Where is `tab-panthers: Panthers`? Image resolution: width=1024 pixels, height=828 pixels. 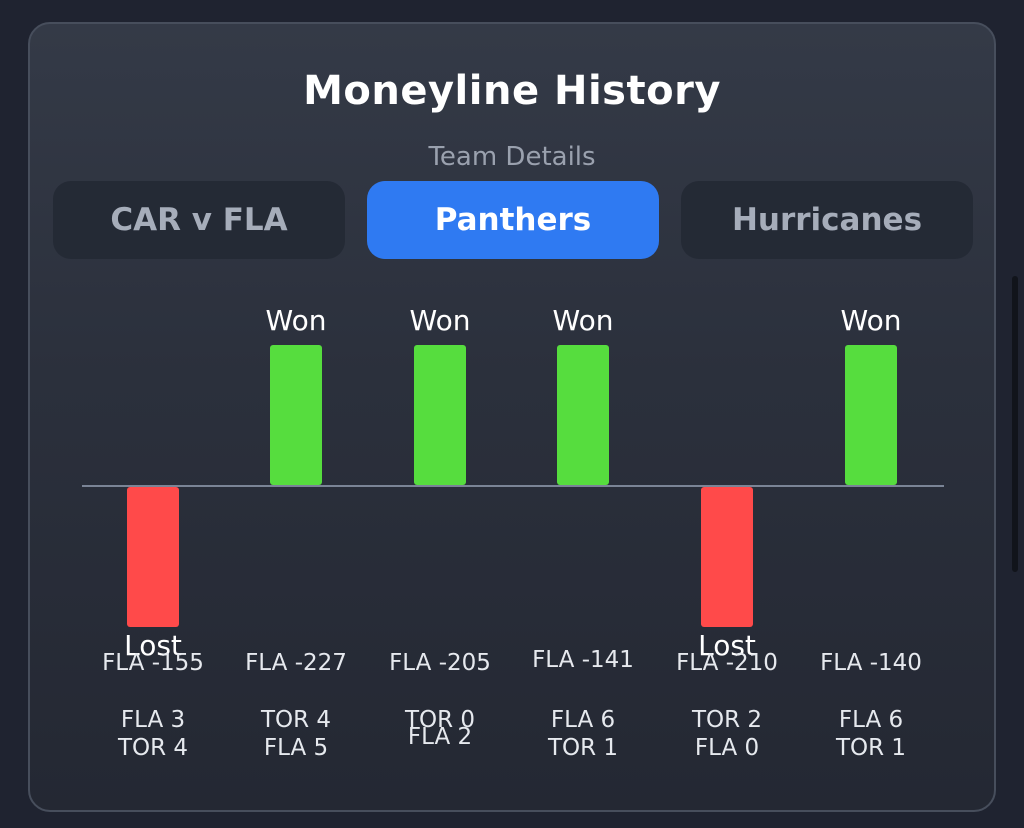
tab-panthers: Panthers is located at coordinates (513, 220).